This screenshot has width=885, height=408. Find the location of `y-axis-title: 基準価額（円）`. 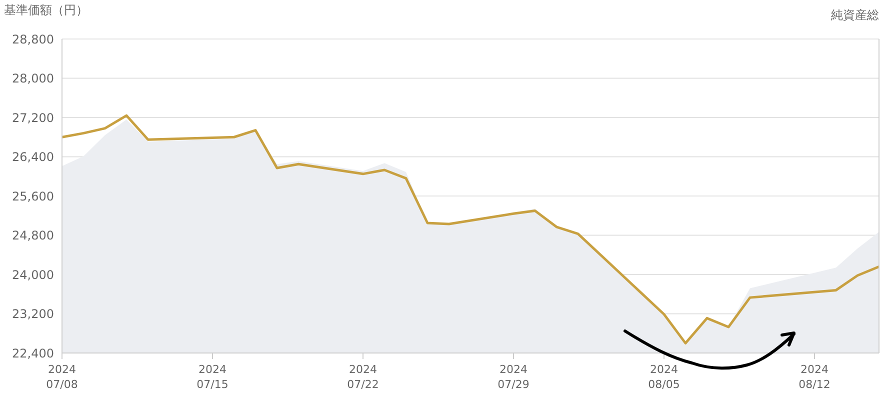

y-axis-title: 基準価額（円） is located at coordinates (46, 10).